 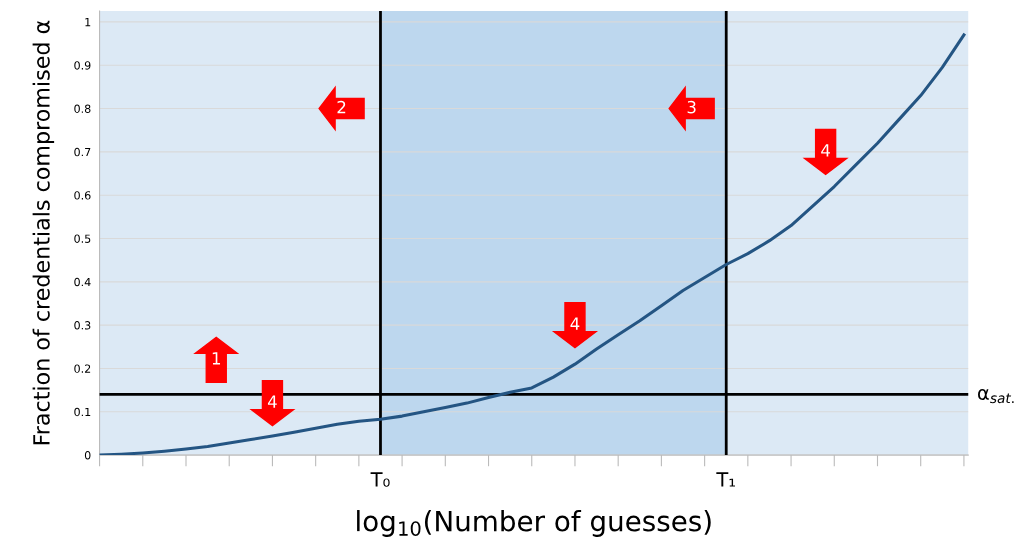 What do you see at coordinates (82, 368) in the screenshot?
I see `y-tick-label: 0.2` at bounding box center [82, 368].